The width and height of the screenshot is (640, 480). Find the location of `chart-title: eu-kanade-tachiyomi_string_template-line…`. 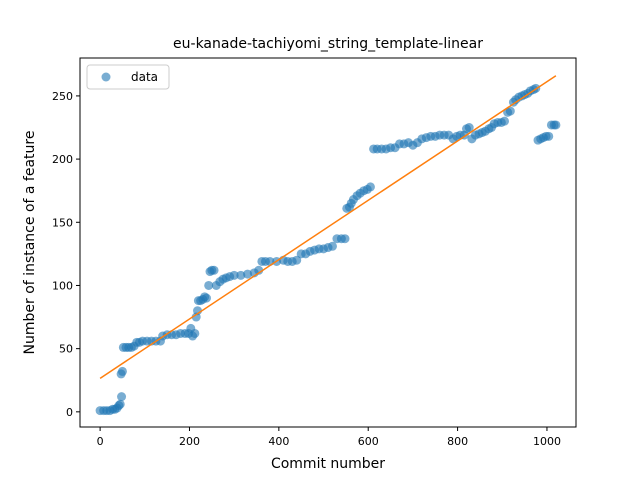

chart-title: eu-kanade-tachiyomi_string_template-line… is located at coordinates (328, 44).